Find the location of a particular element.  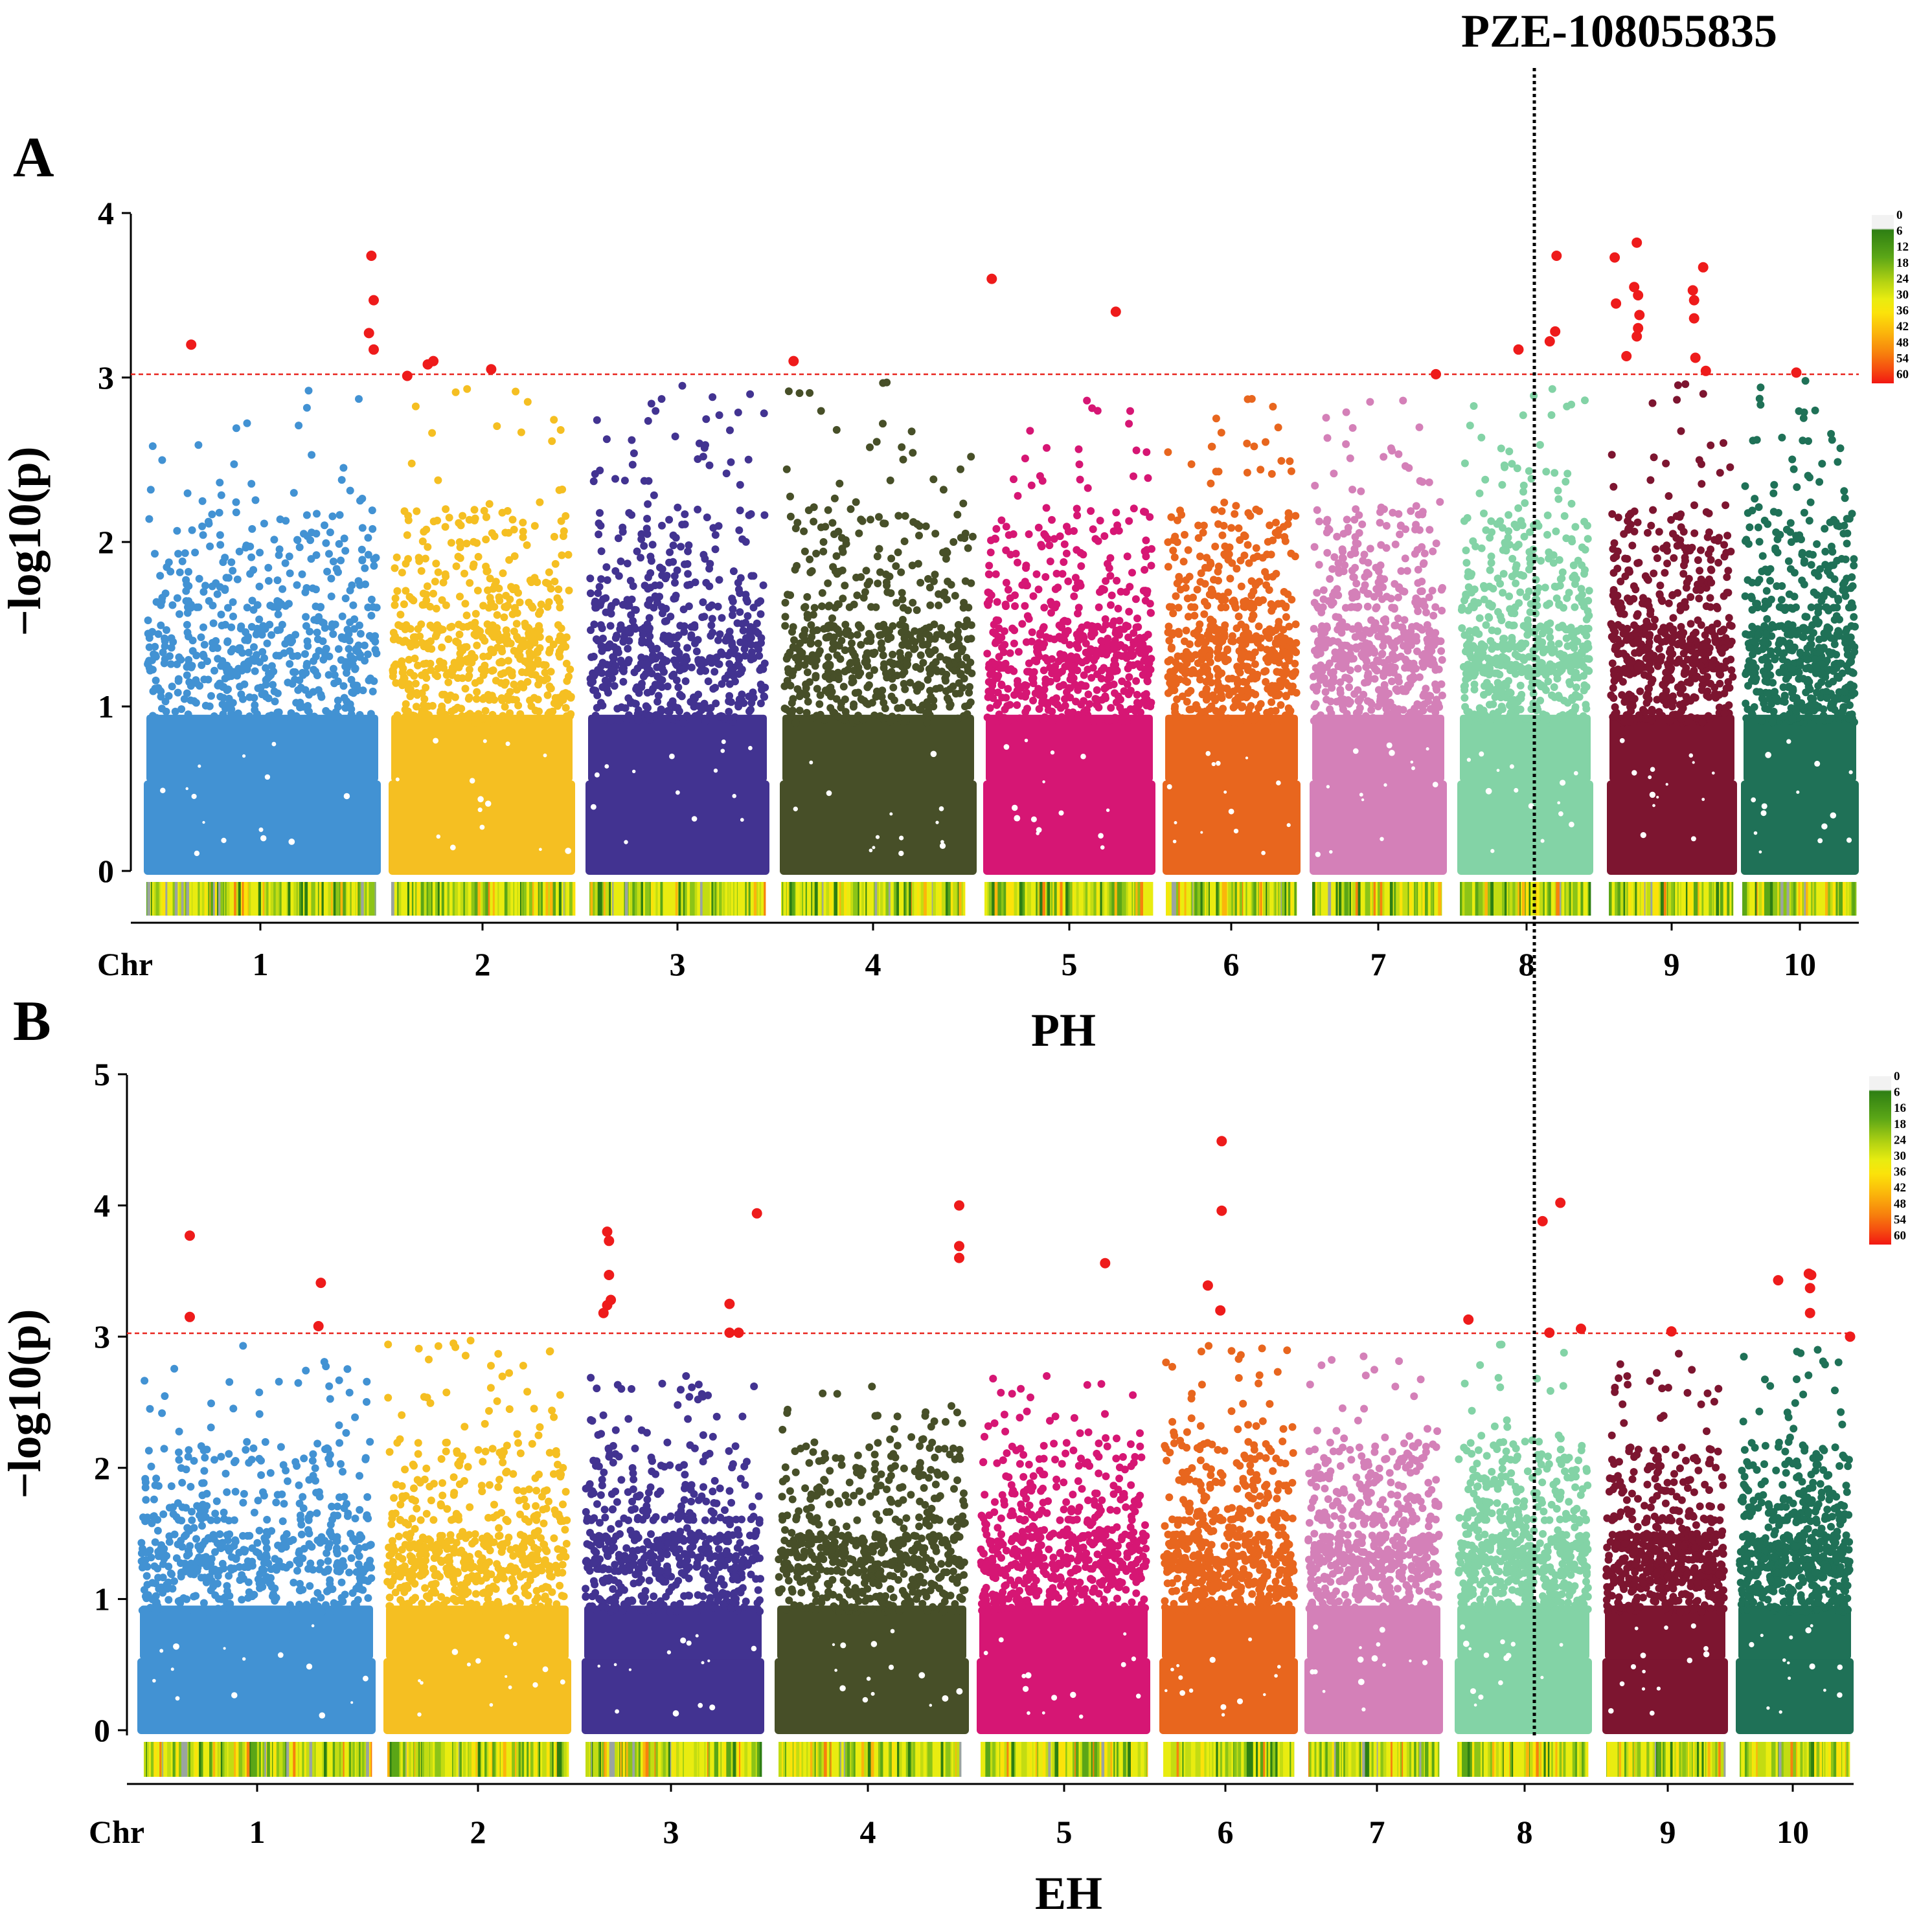

chr-label-4: 4 is located at coordinates (868, 1832).